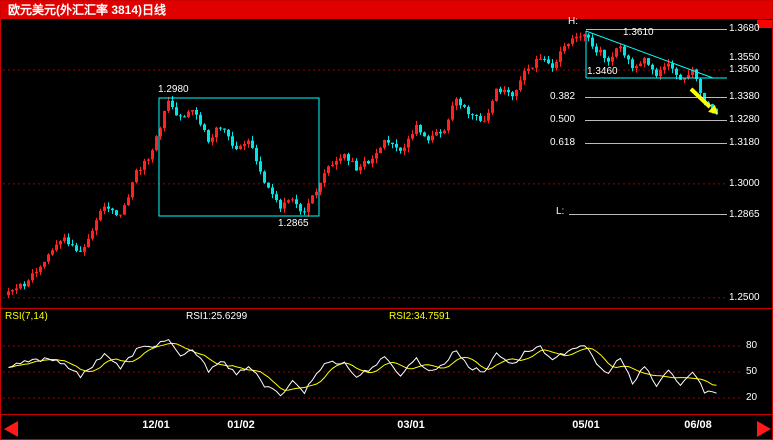 This screenshot has height=440, width=773. Describe the element at coordinates (239, 157) in the screenshot. I see `consolidation-box` at that location.